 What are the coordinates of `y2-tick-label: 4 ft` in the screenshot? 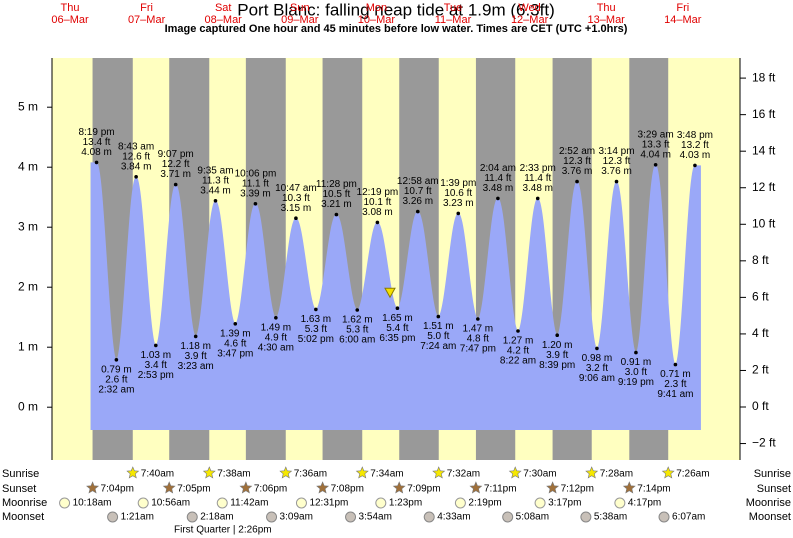 It's located at (760, 333).